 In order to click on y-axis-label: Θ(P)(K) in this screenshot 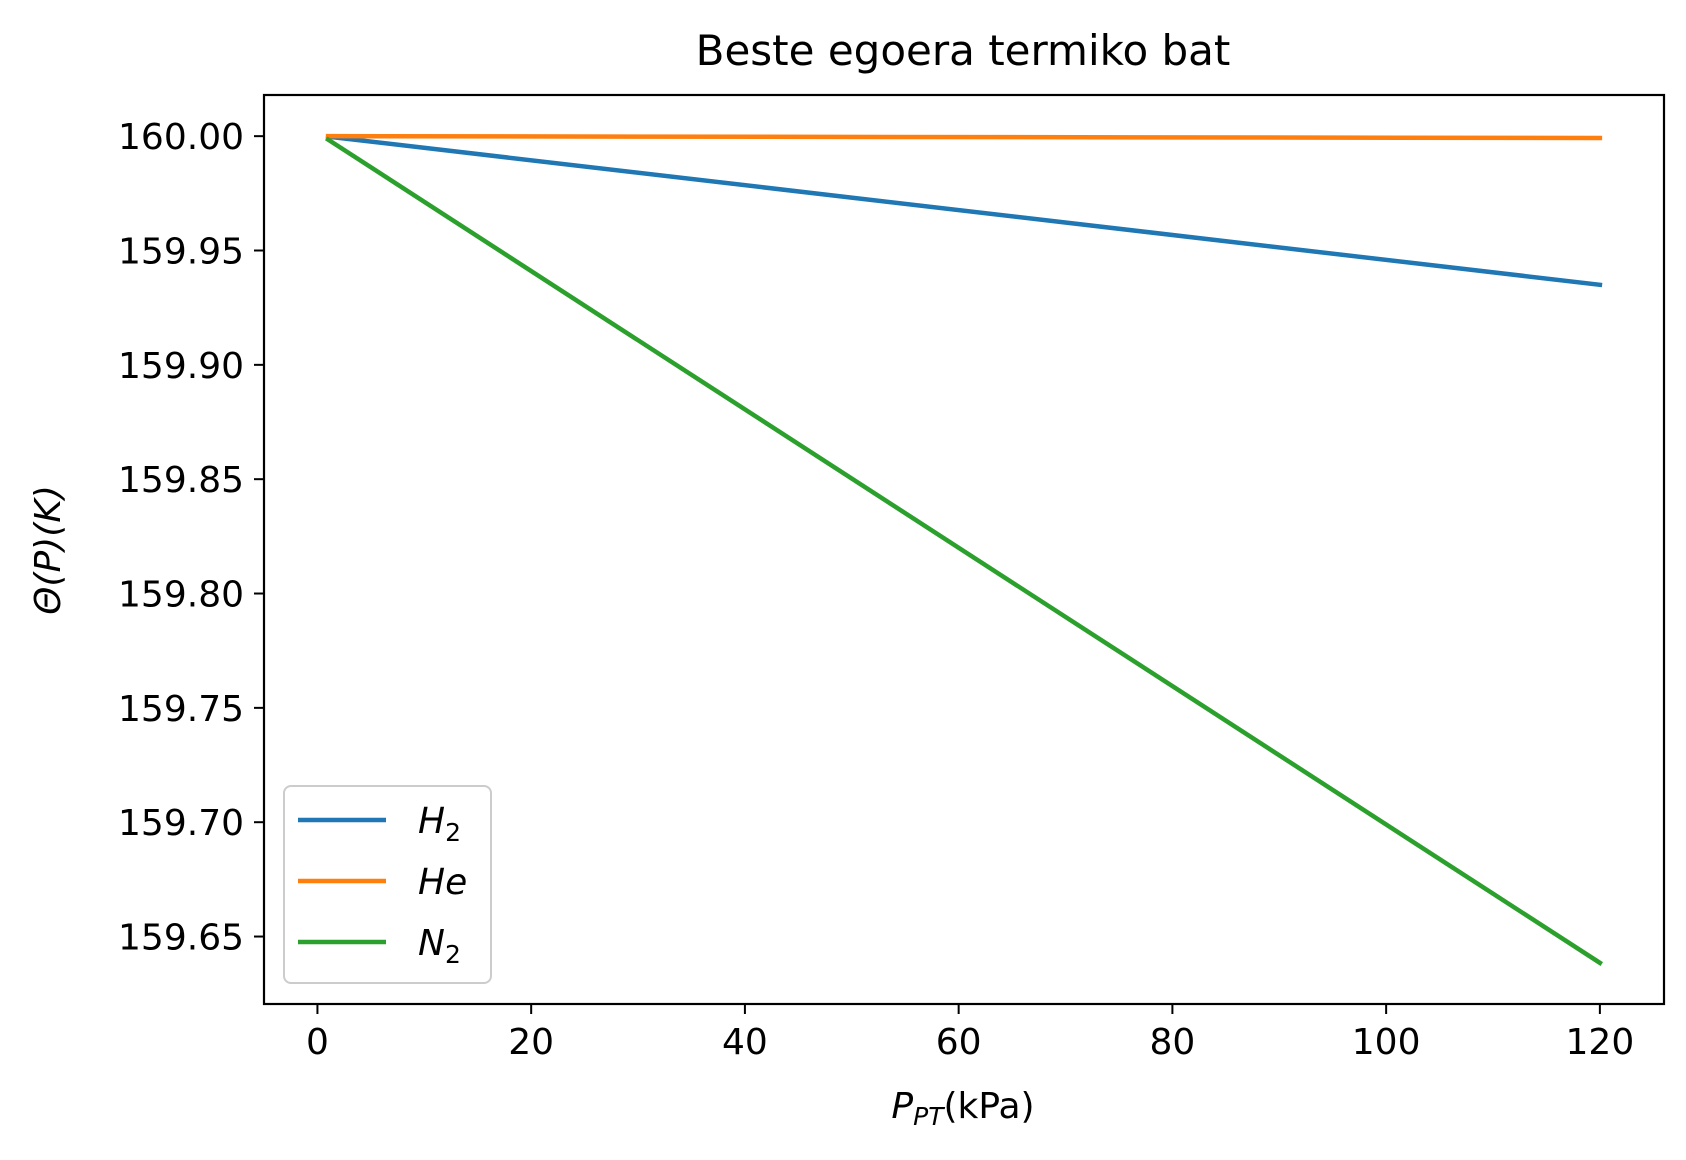, I will do `click(48, 550)`.